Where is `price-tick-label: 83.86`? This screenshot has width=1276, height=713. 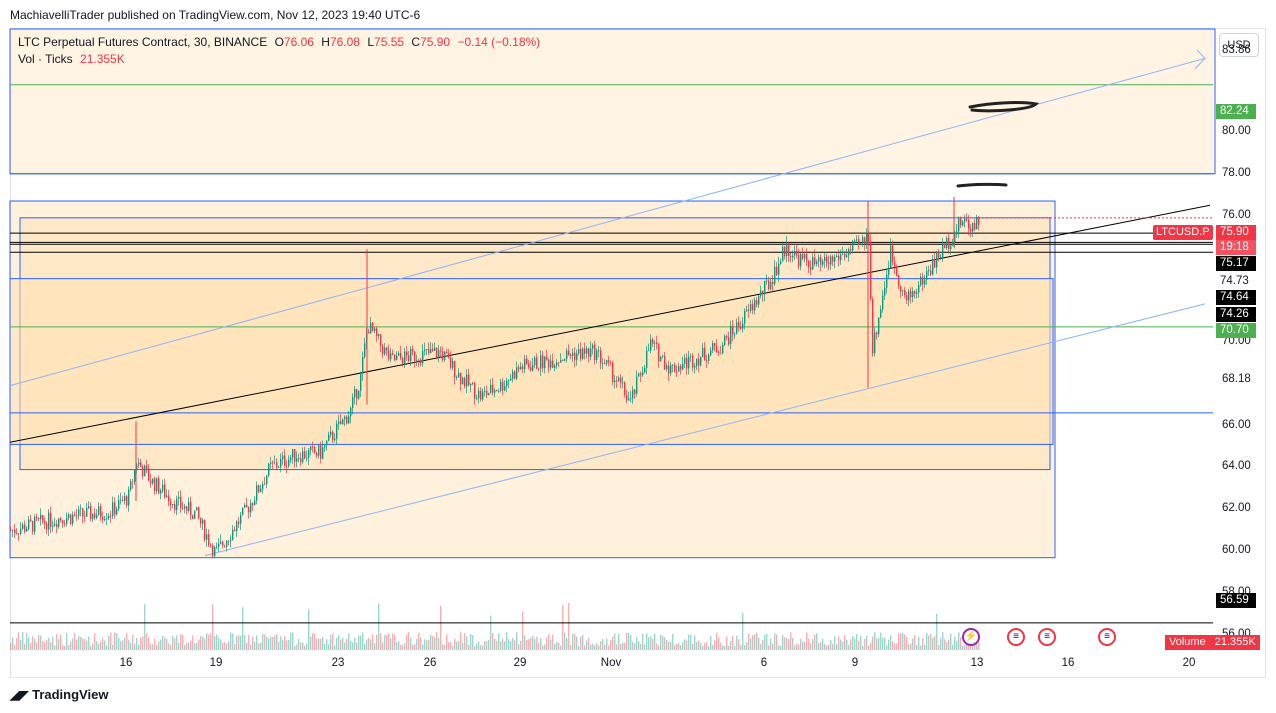
price-tick-label: 83.86 is located at coordinates (1236, 49).